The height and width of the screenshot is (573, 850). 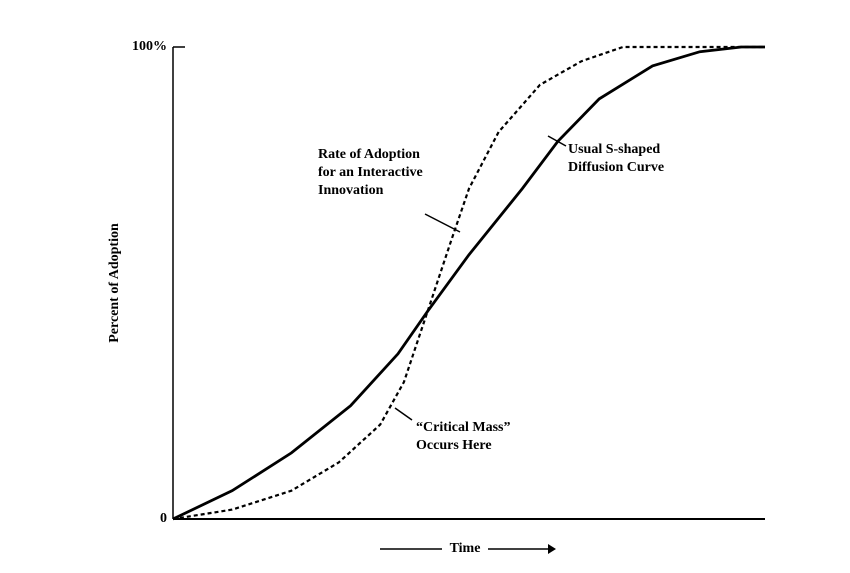 What do you see at coordinates (463, 427) in the screenshot?
I see `annotation: “Critical Mass”` at bounding box center [463, 427].